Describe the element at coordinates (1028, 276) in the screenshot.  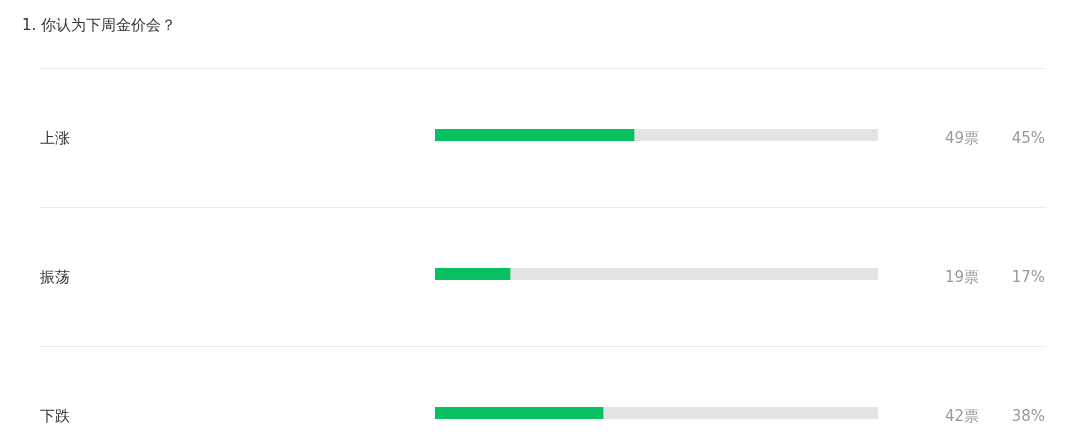
I see `data-label: 17%` at that location.